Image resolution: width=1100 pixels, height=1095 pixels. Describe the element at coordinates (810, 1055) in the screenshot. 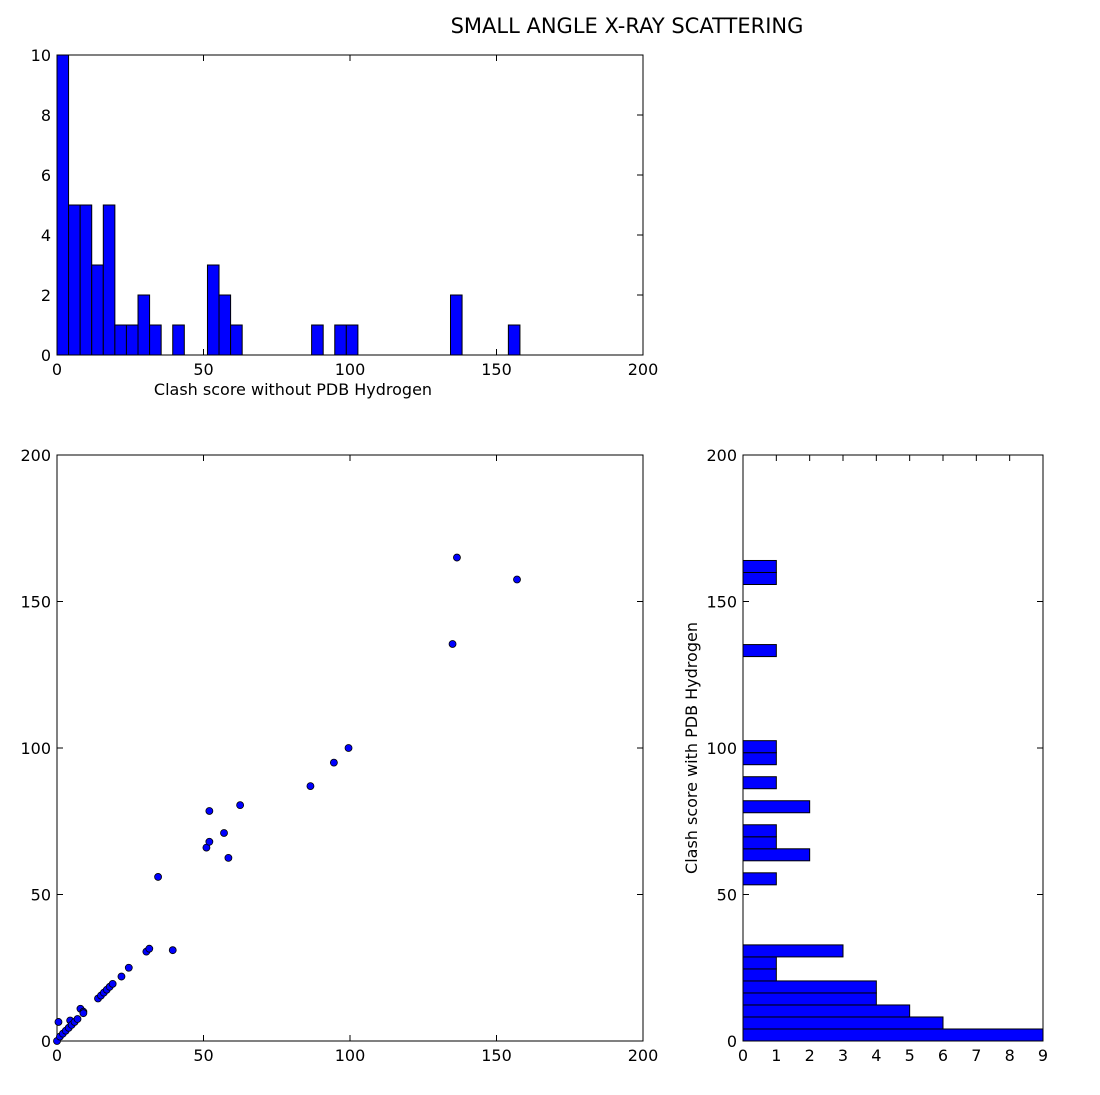

I see `x-tick-label: 2` at that location.